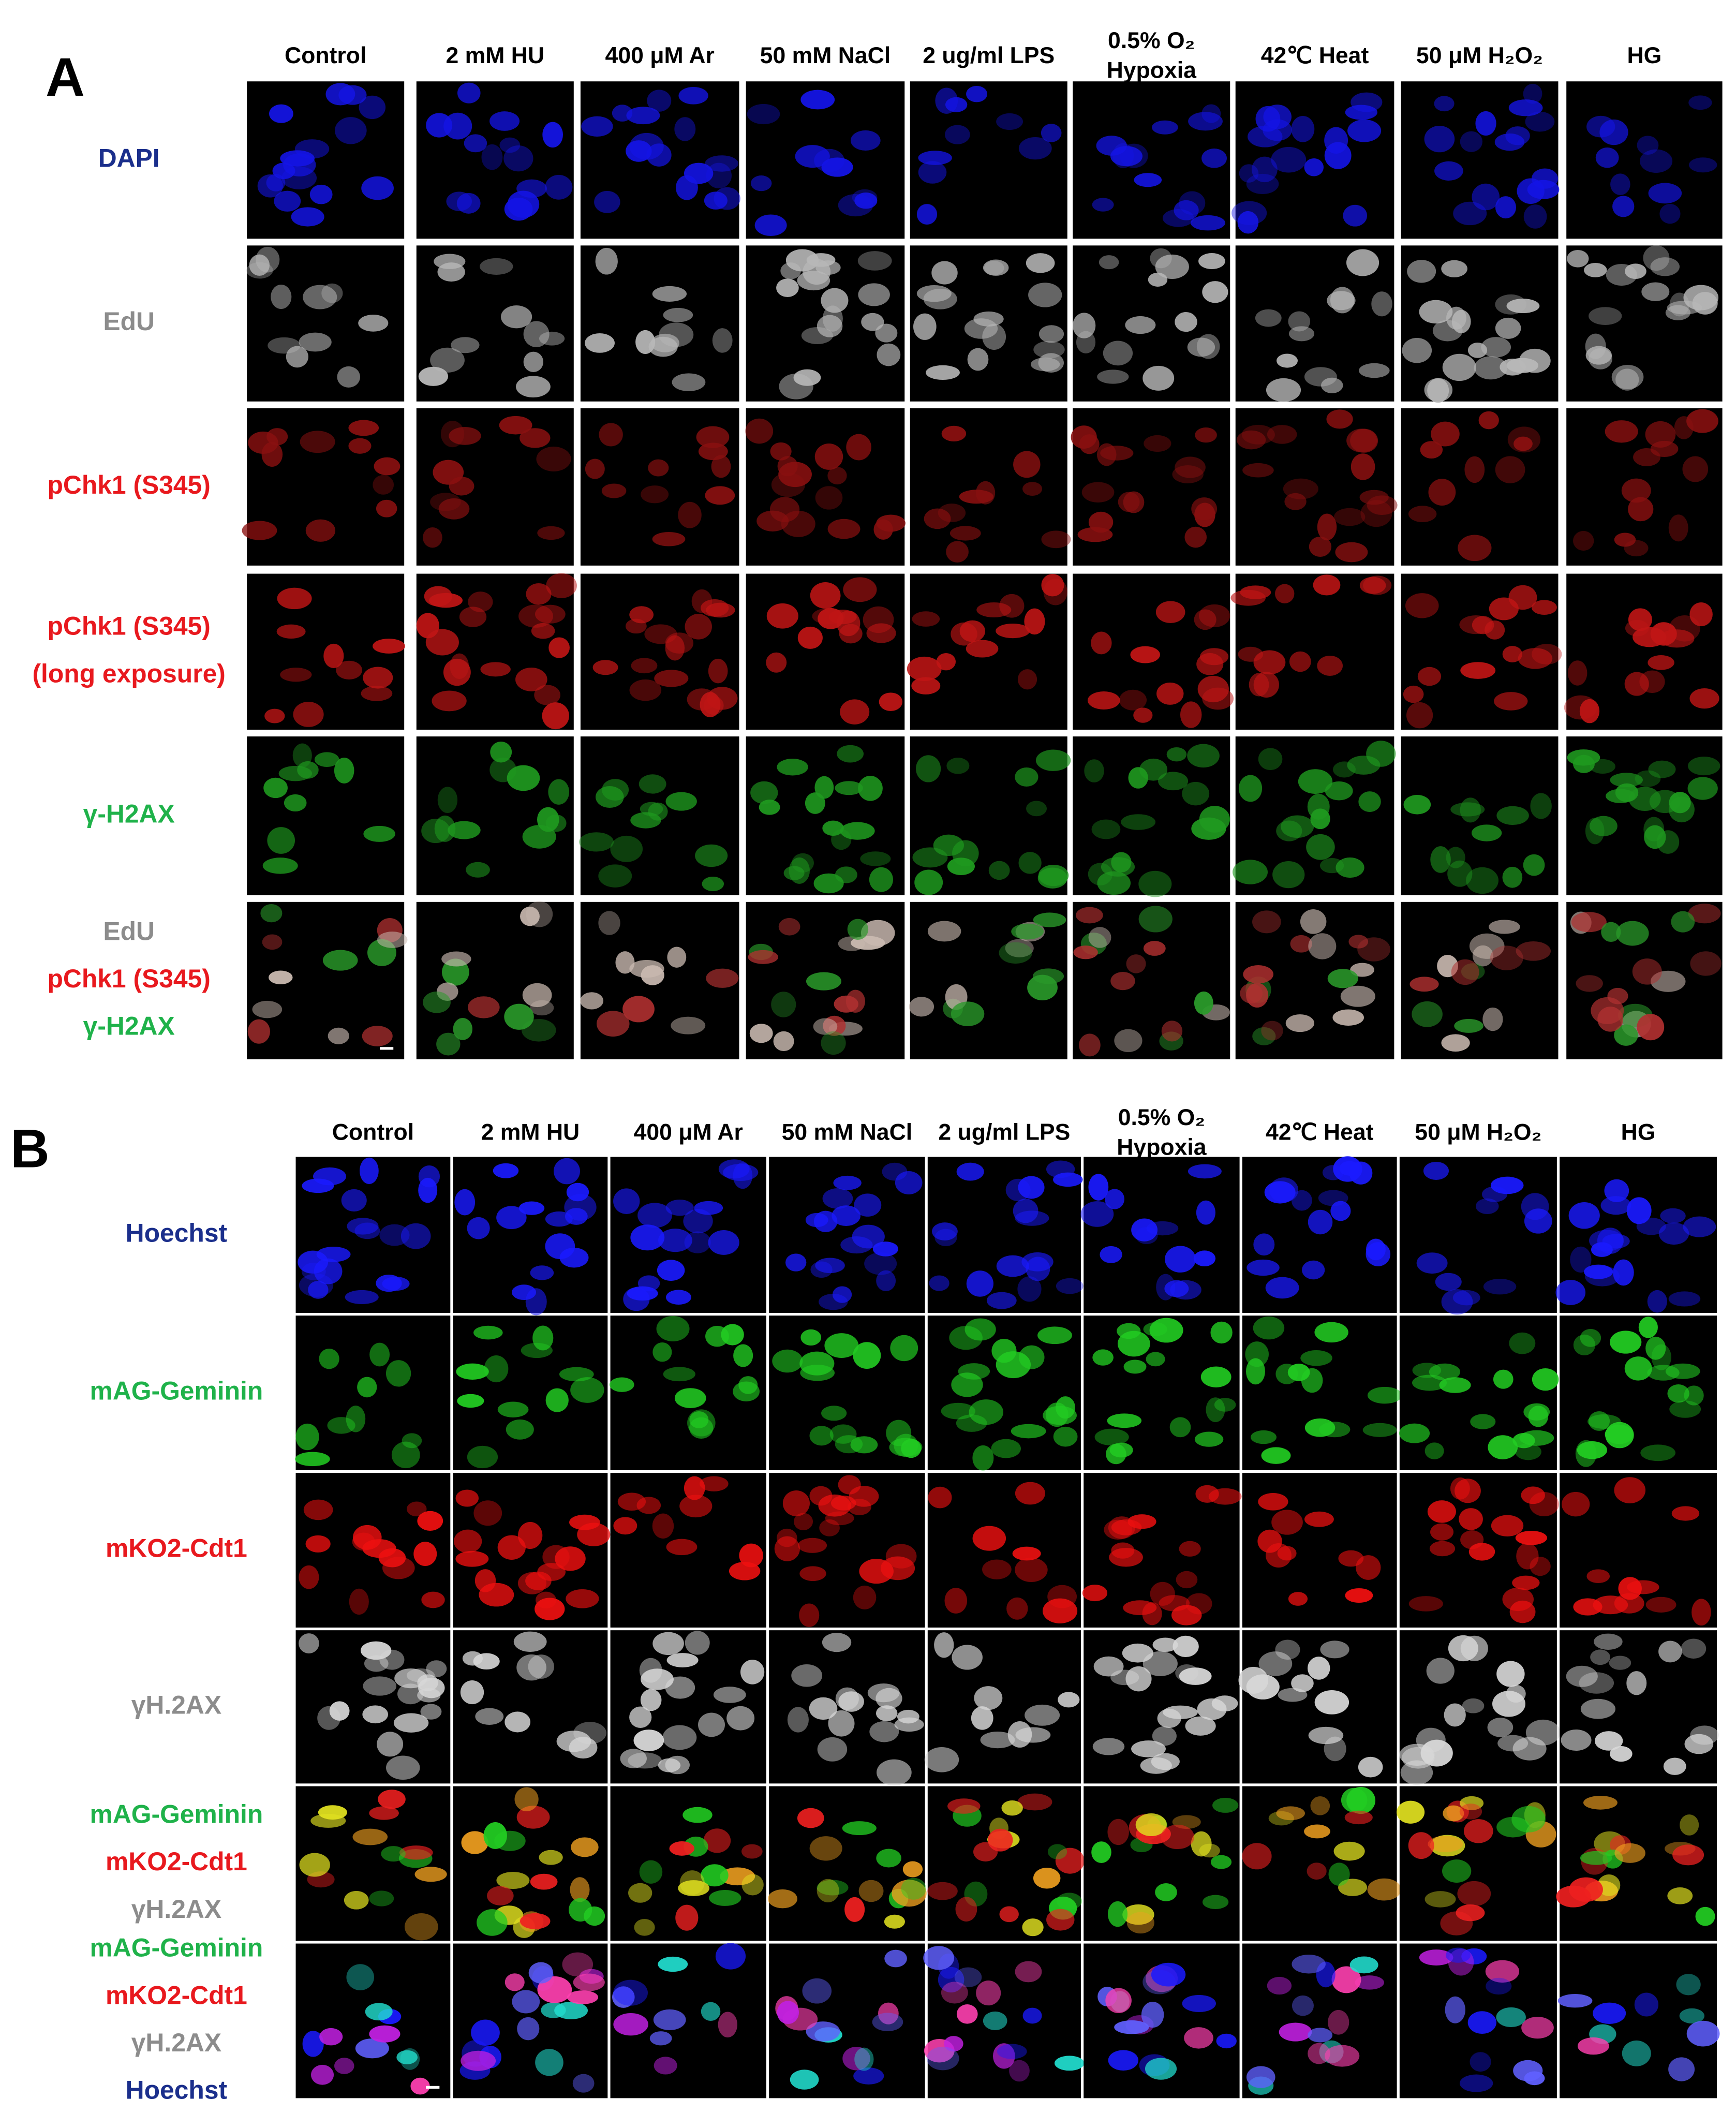  Describe the element at coordinates (688, 1133) in the screenshot. I see `column-header: 400 μM Ar` at that location.